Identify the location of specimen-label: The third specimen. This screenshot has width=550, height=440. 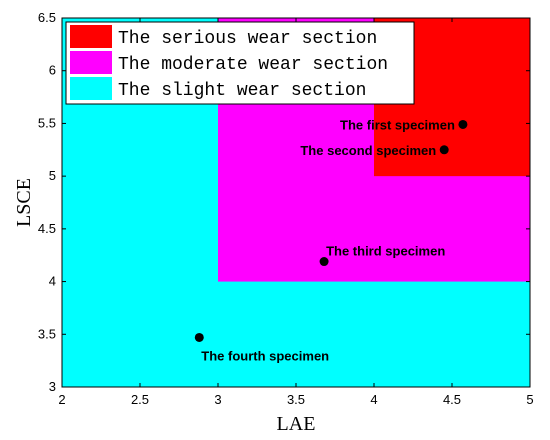
(385, 251).